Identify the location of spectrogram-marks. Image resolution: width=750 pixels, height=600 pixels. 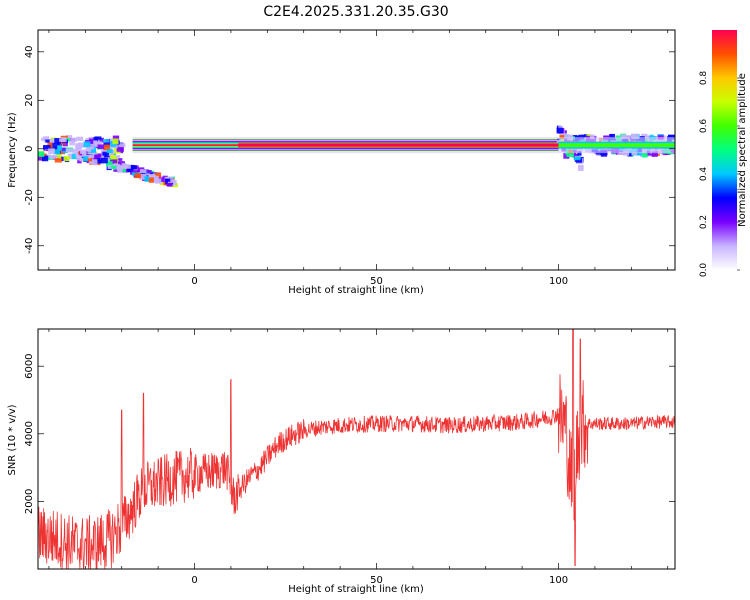
(356, 156).